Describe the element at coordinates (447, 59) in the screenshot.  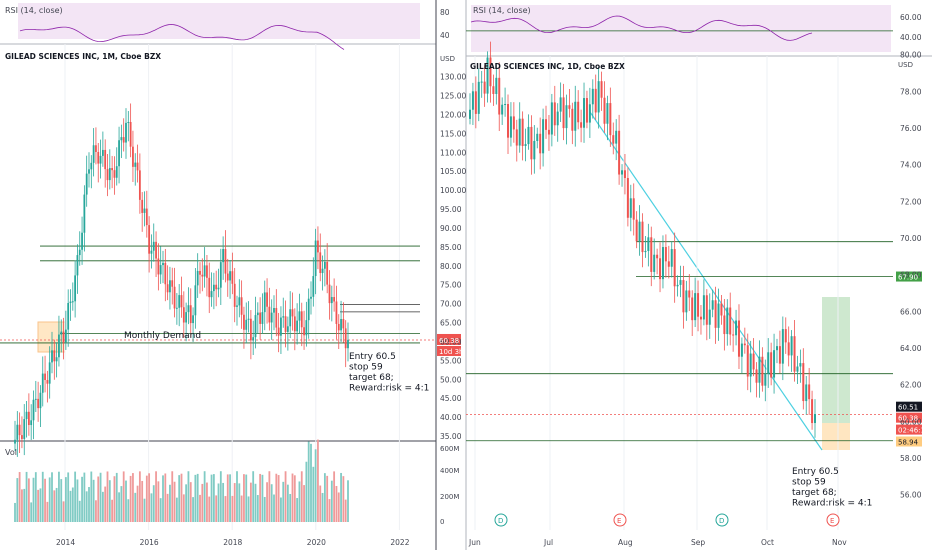
I see `unit-label: USD` at that location.